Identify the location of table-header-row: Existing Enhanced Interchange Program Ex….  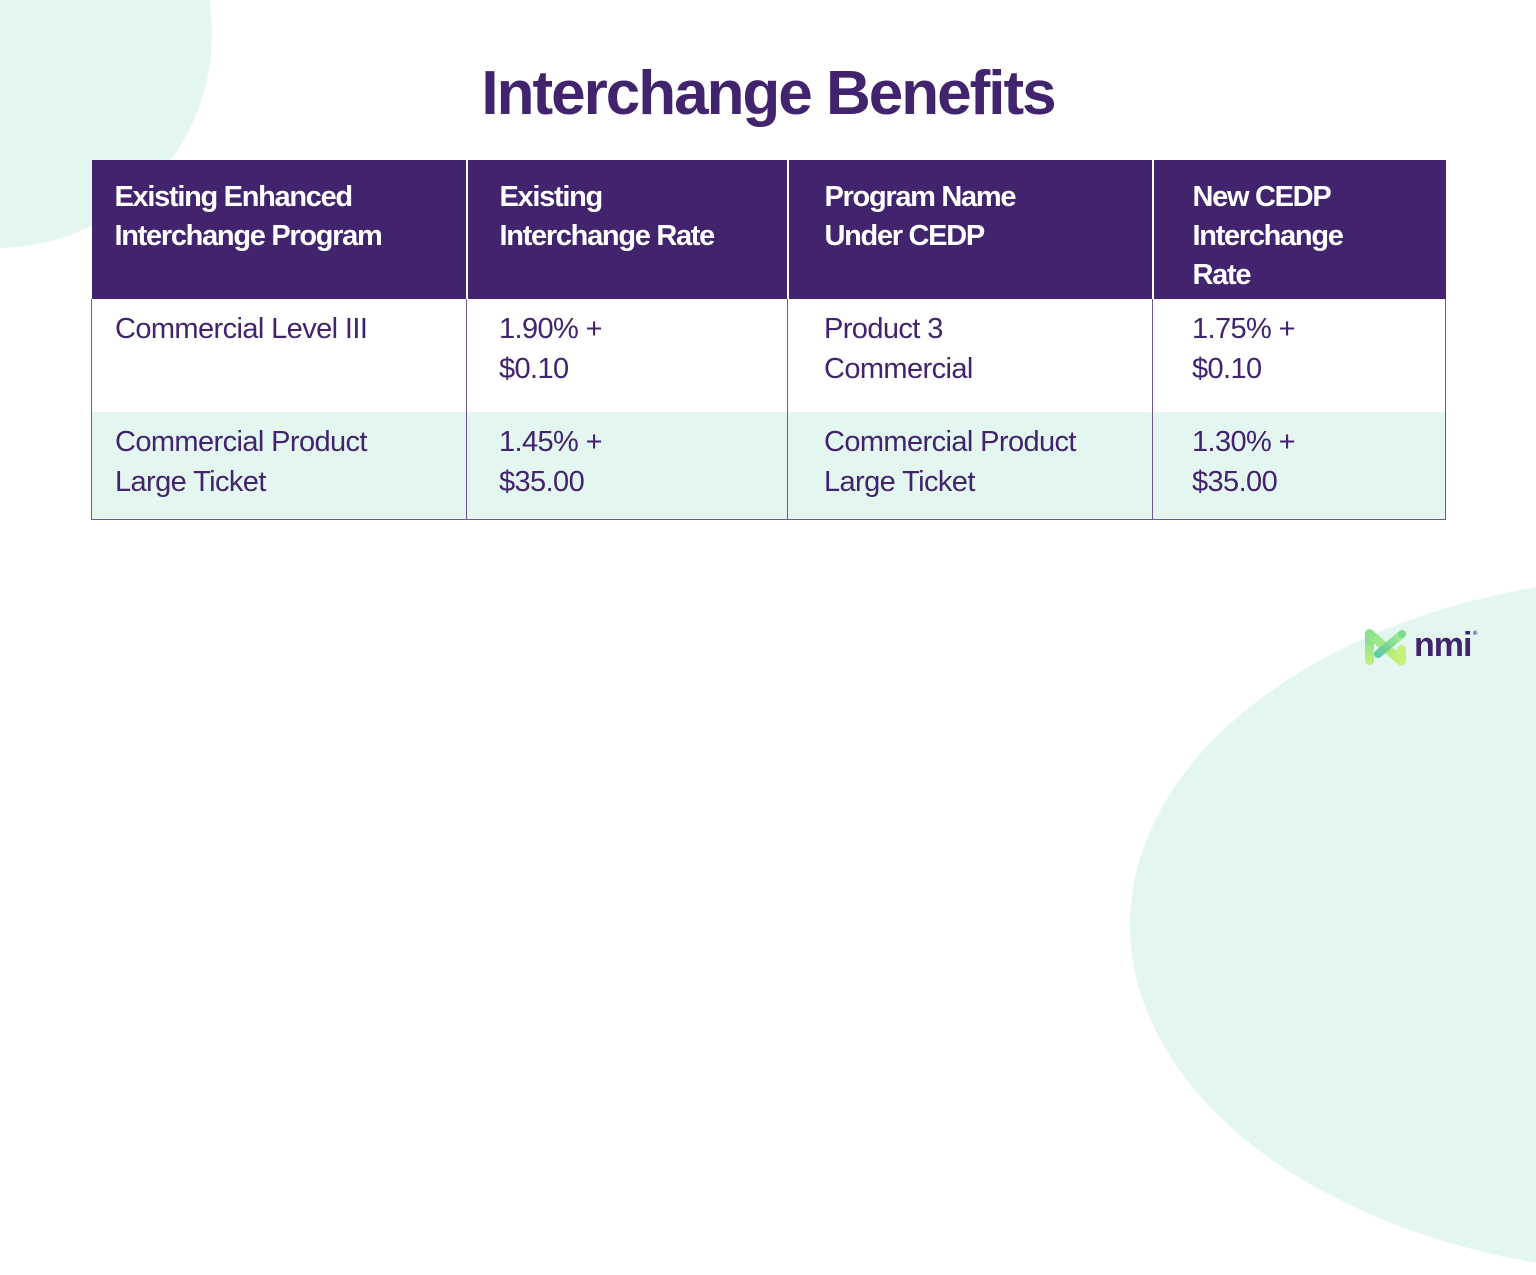
(768, 229).